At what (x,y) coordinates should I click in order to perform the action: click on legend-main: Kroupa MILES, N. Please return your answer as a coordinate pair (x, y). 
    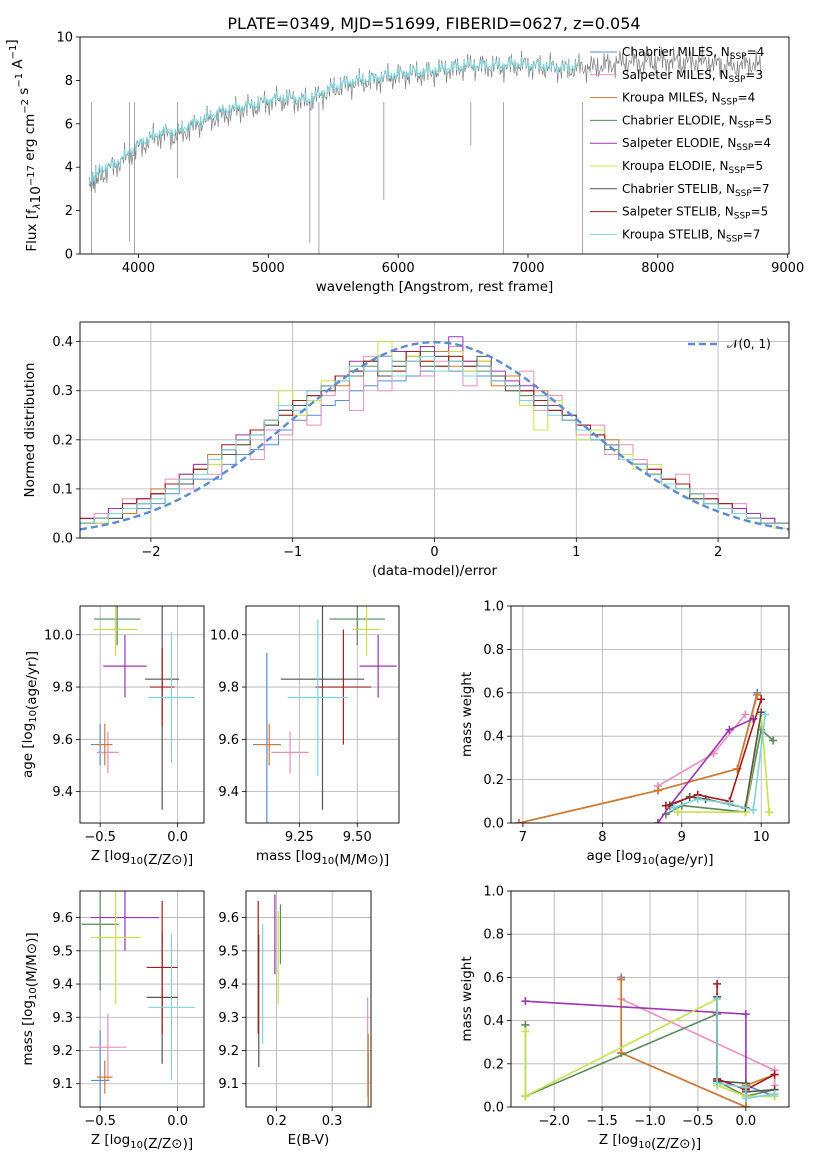
    Looking at the image, I should click on (671, 98).